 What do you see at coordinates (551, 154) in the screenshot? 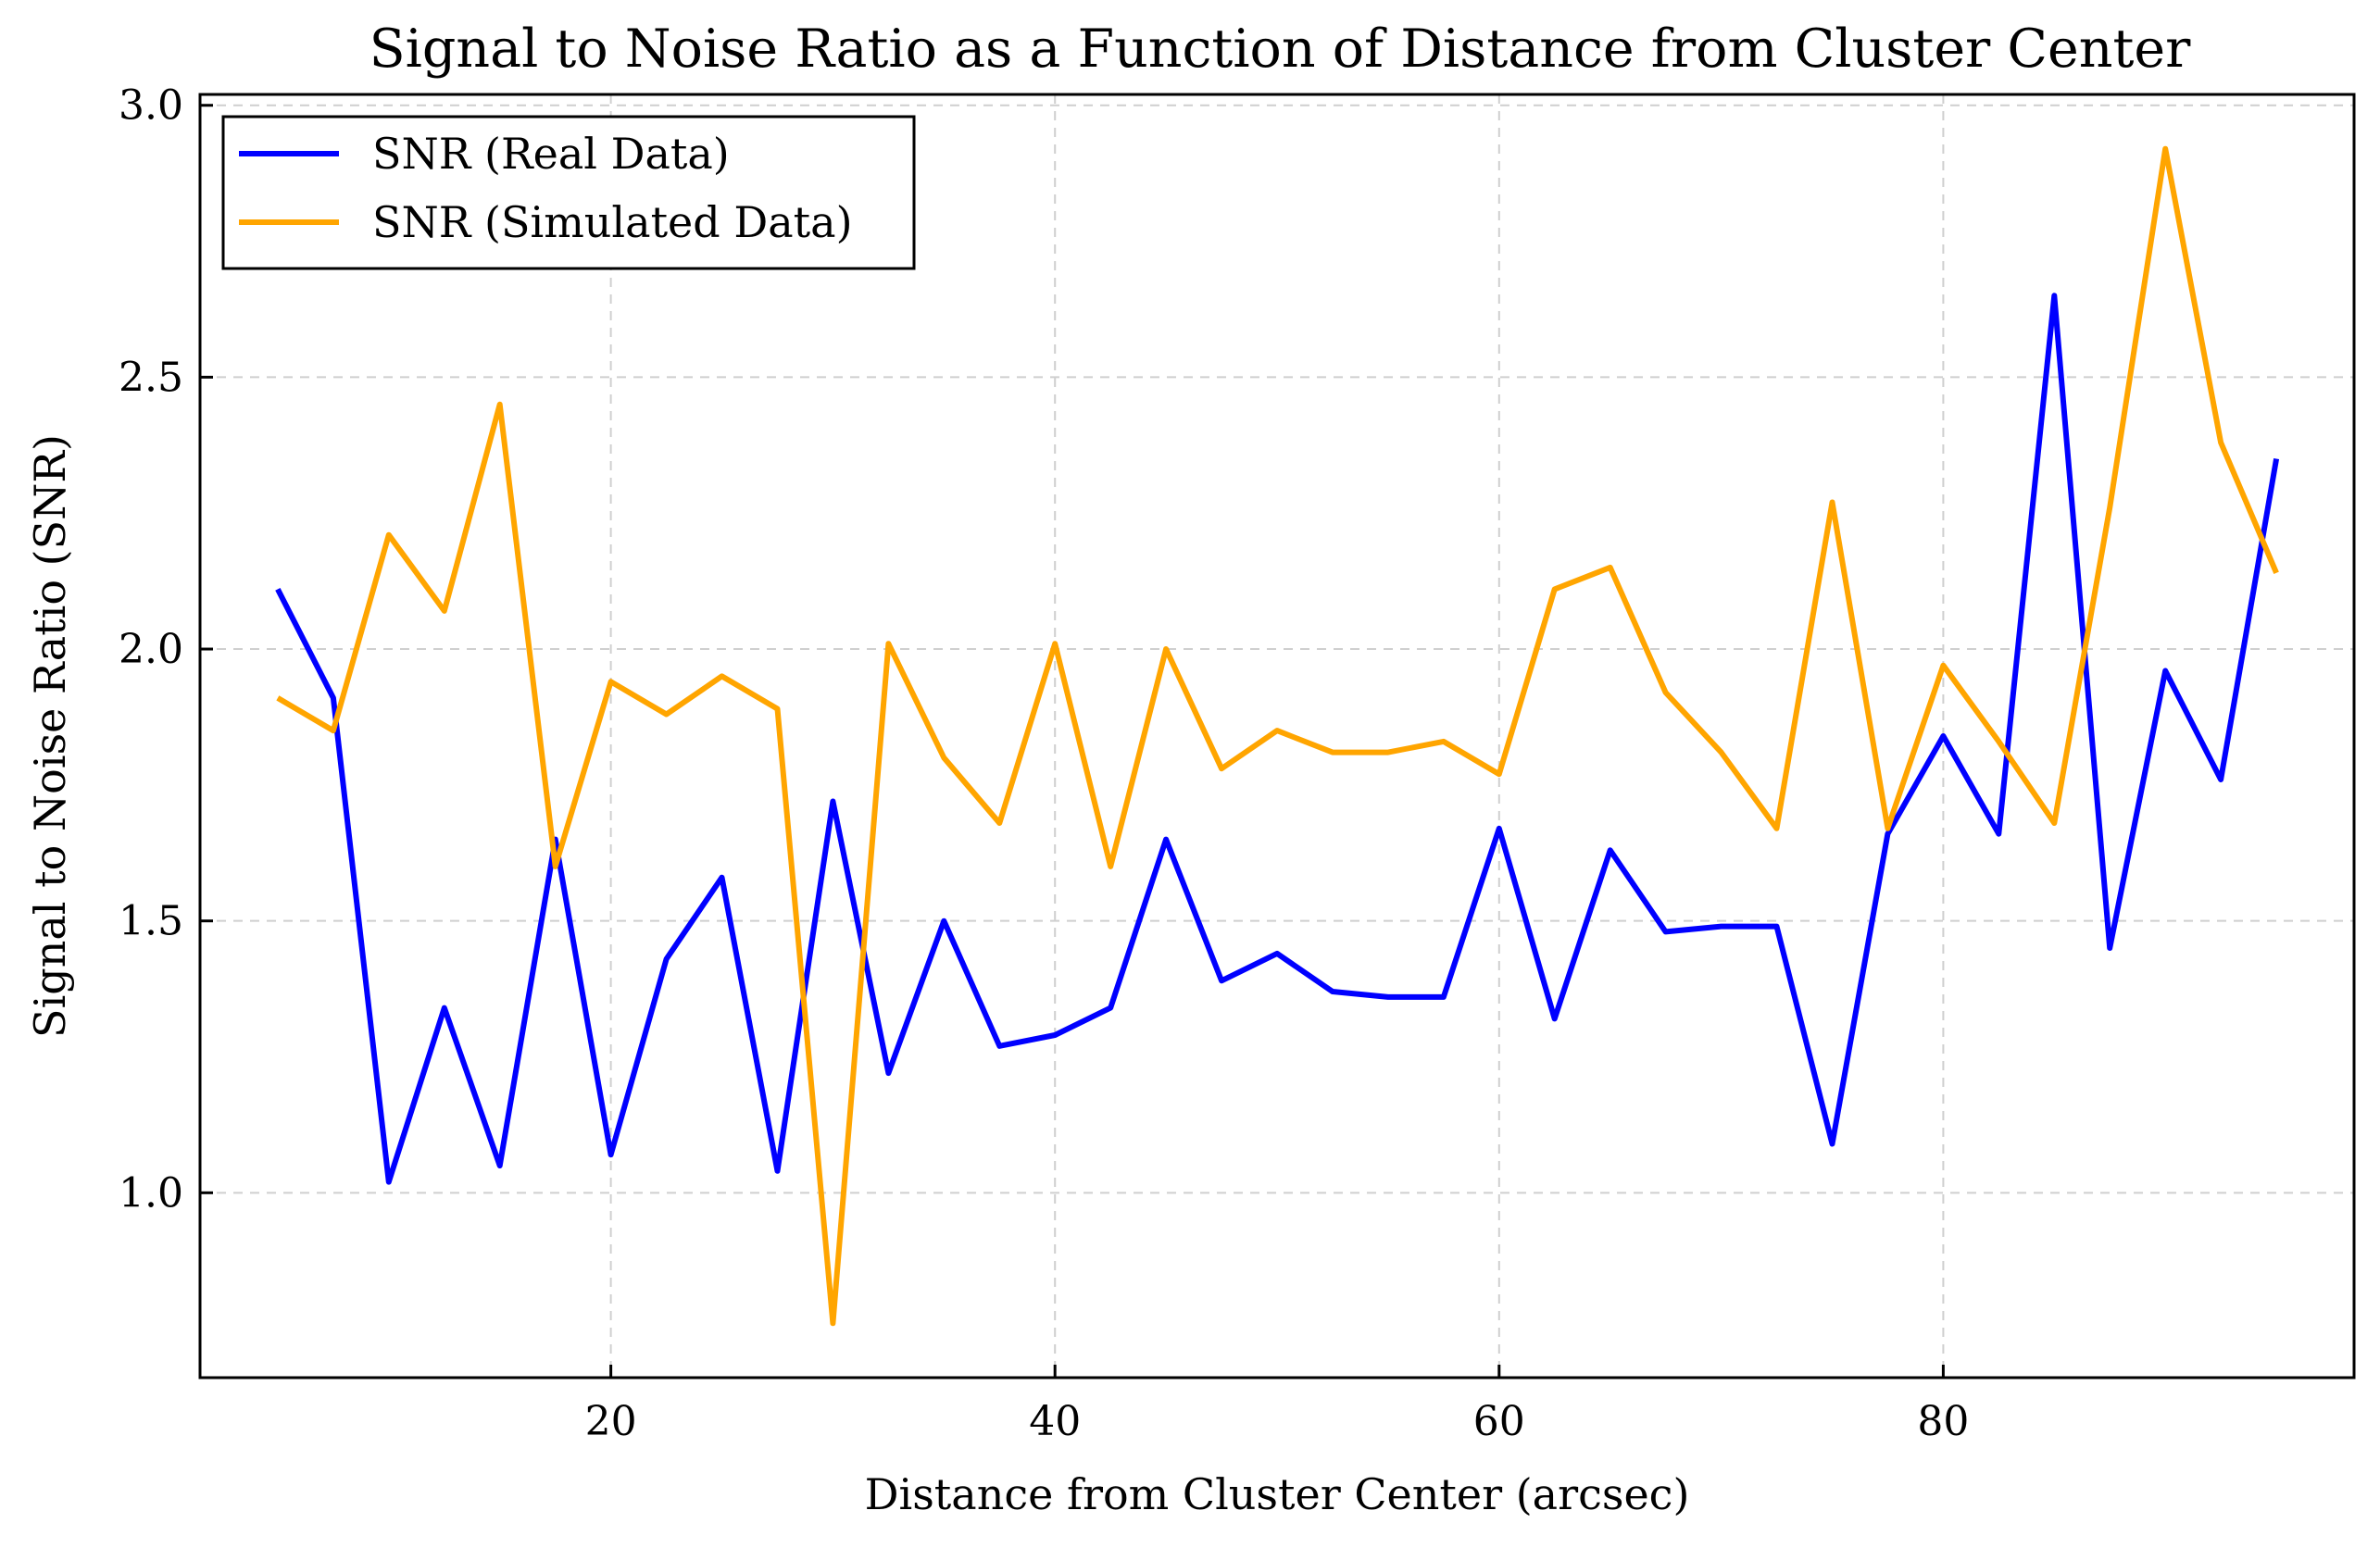
I see `legend-label-real: SNR (Real Data)` at bounding box center [551, 154].